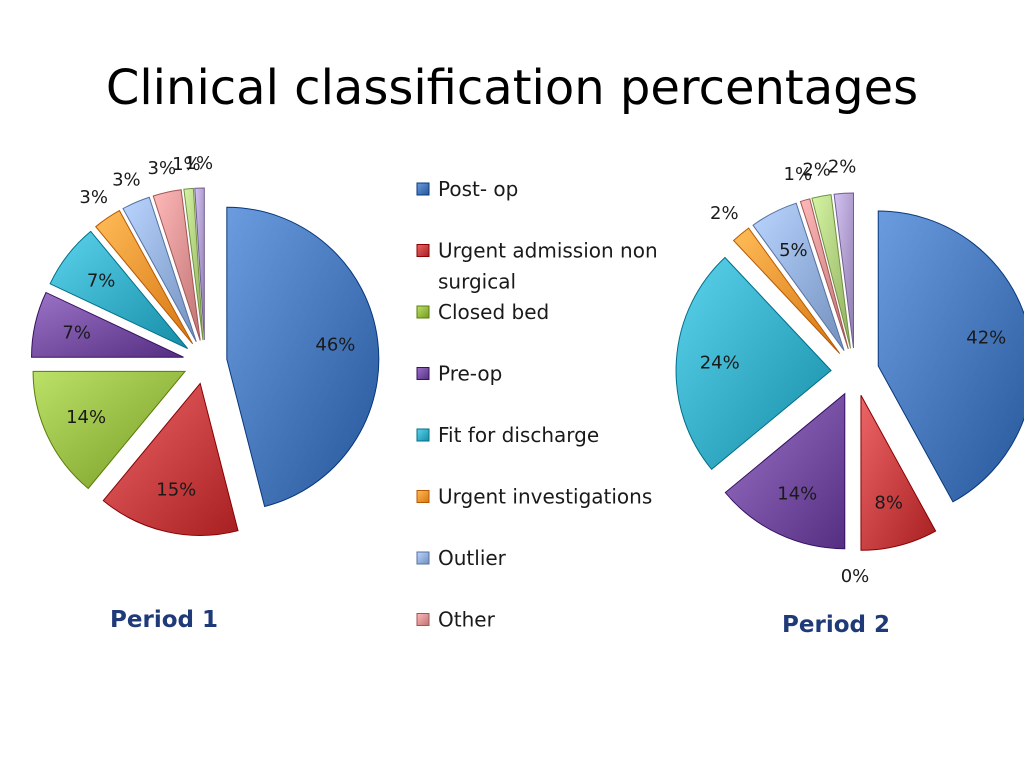 The height and width of the screenshot is (768, 1024). Describe the element at coordinates (472, 558) in the screenshot. I see `legend-label: Outlier` at that location.